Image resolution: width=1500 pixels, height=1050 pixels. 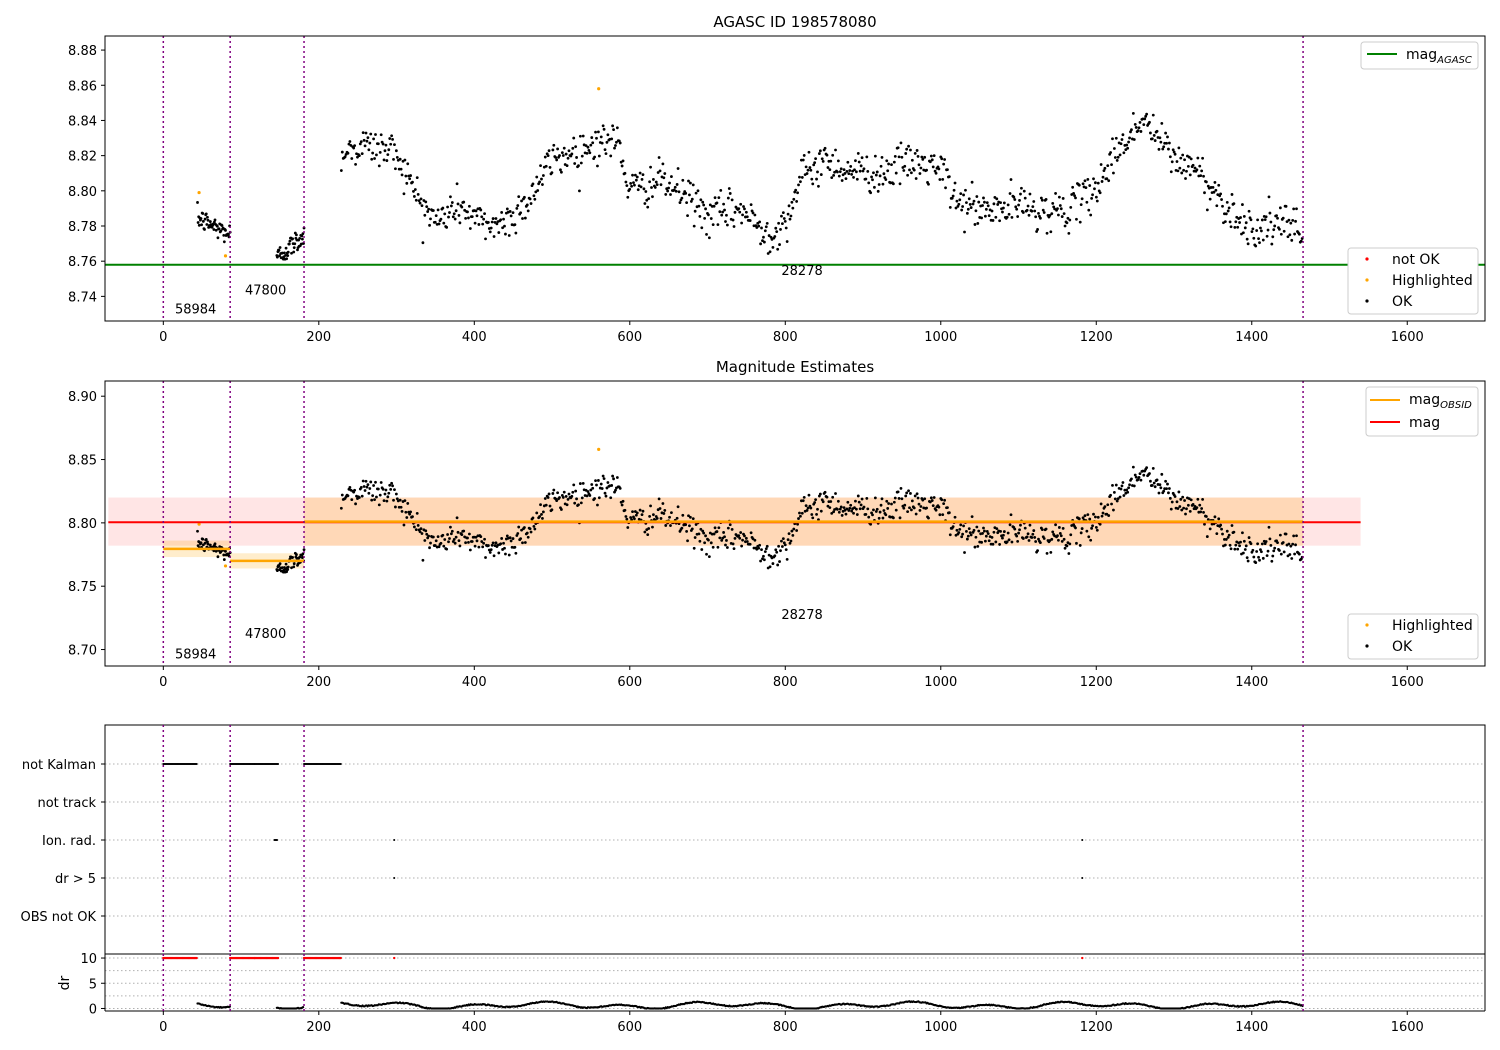 I want to click on highlighted-point, so click(x=225, y=566).